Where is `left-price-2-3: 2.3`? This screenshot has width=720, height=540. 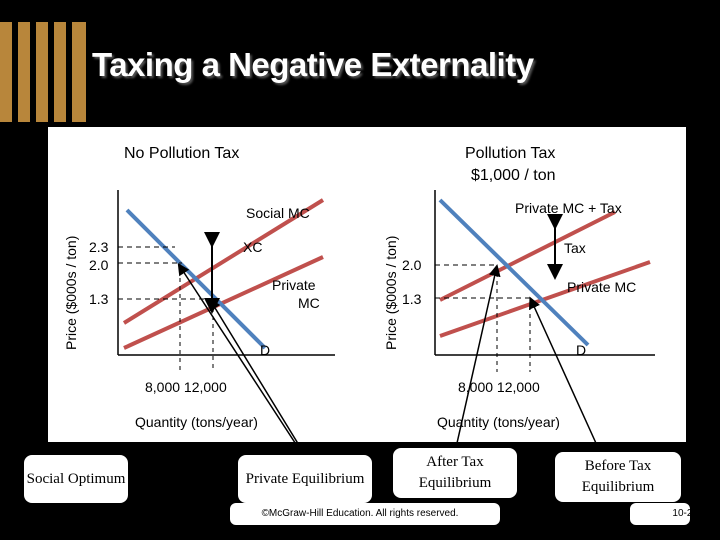 left-price-2-3: 2.3 is located at coordinates (99, 247).